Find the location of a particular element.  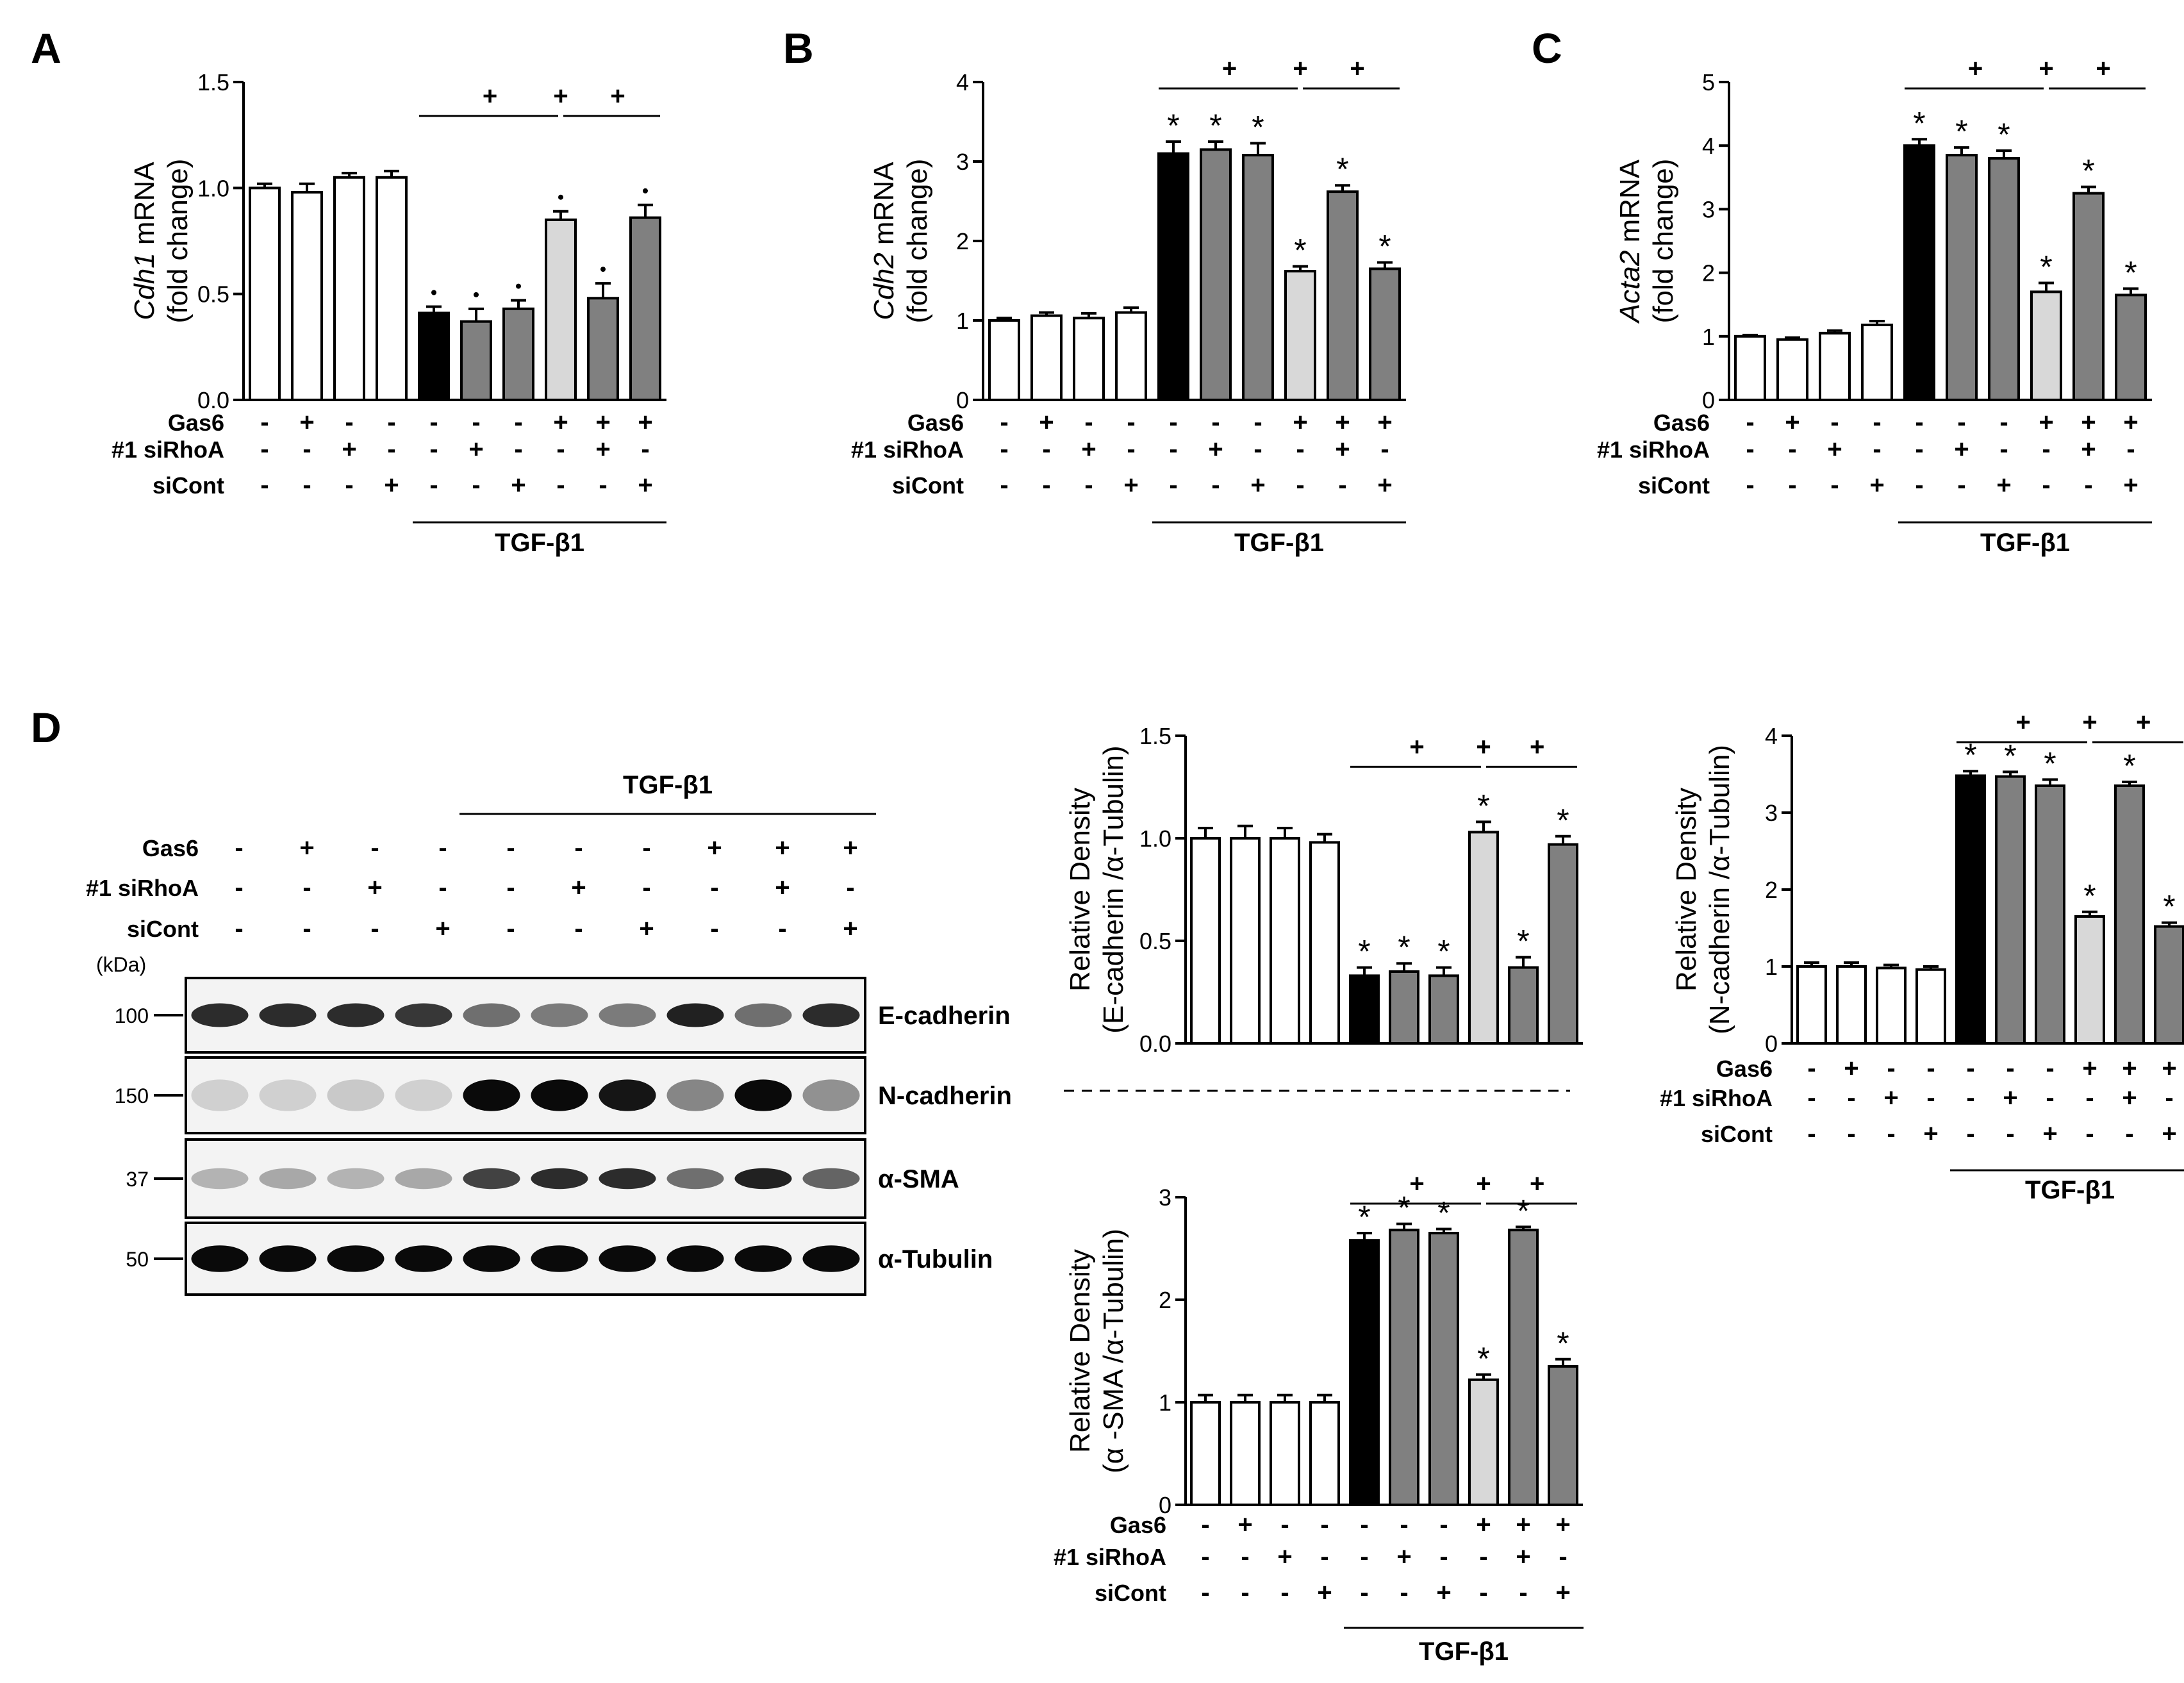

row-label-sirhoa: #1 siRhoA is located at coordinates (1110, 1557).